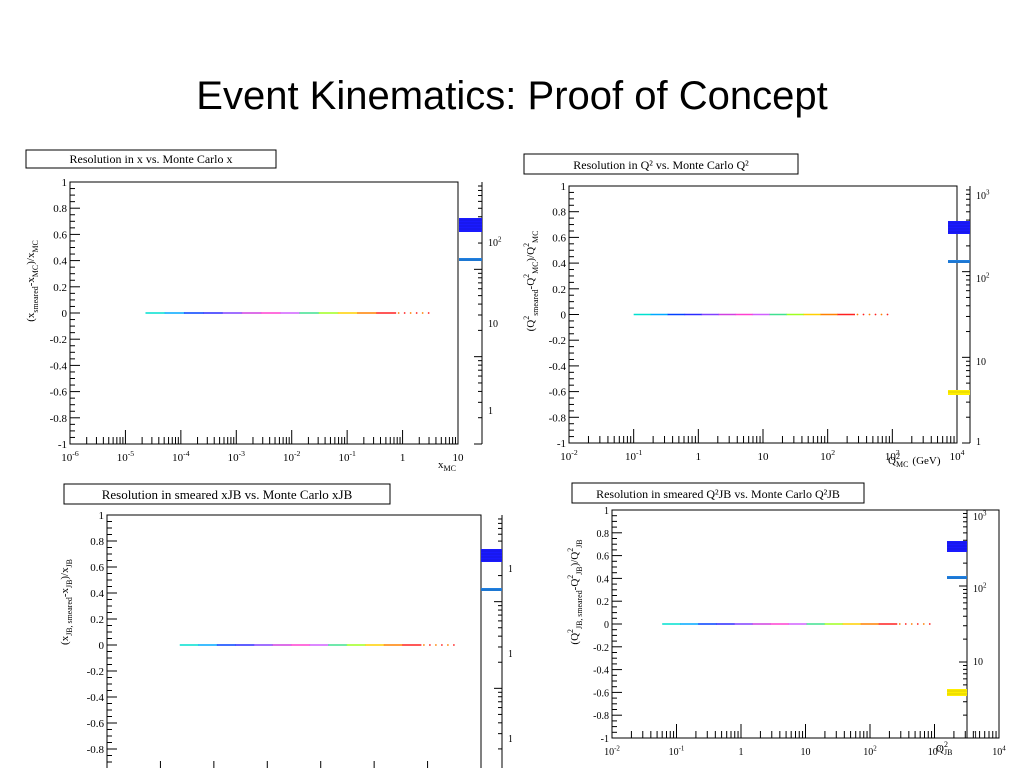 This screenshot has width=1024, height=768. I want to click on title-frame, so click(718, 493).